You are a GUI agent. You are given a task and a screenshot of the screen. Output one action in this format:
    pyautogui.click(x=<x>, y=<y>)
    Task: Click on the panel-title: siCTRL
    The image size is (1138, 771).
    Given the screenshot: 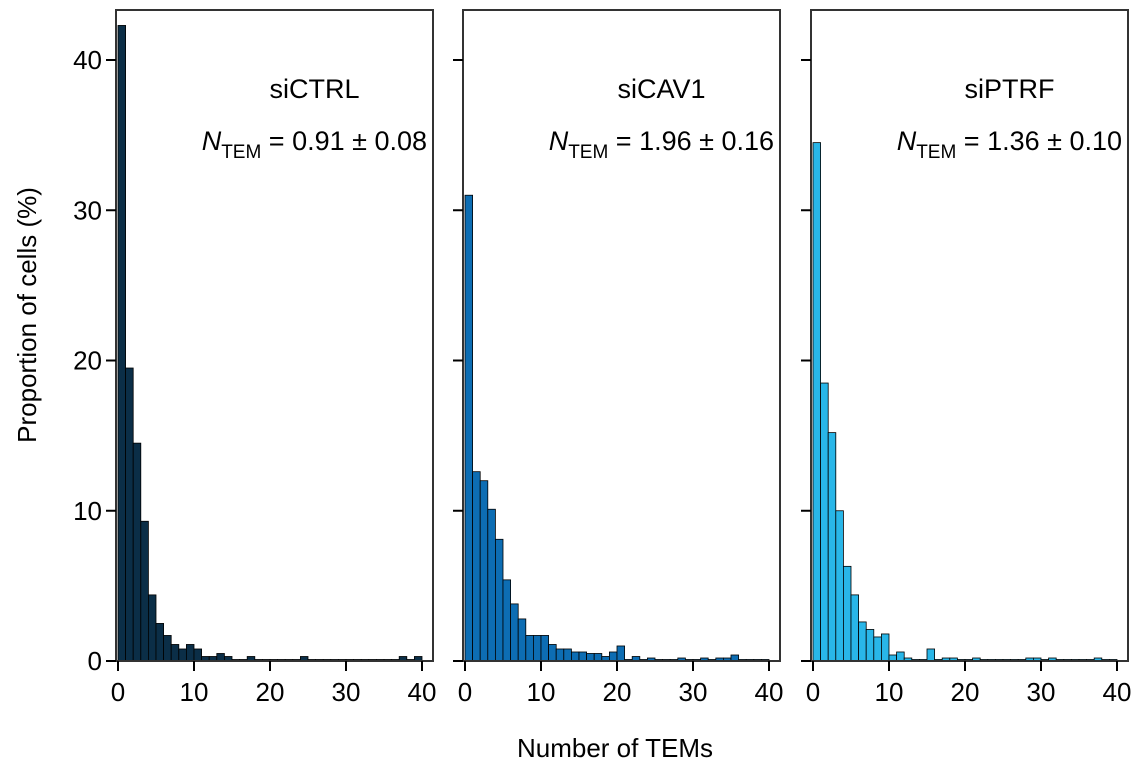 What is the action you would take?
    pyautogui.click(x=314, y=89)
    